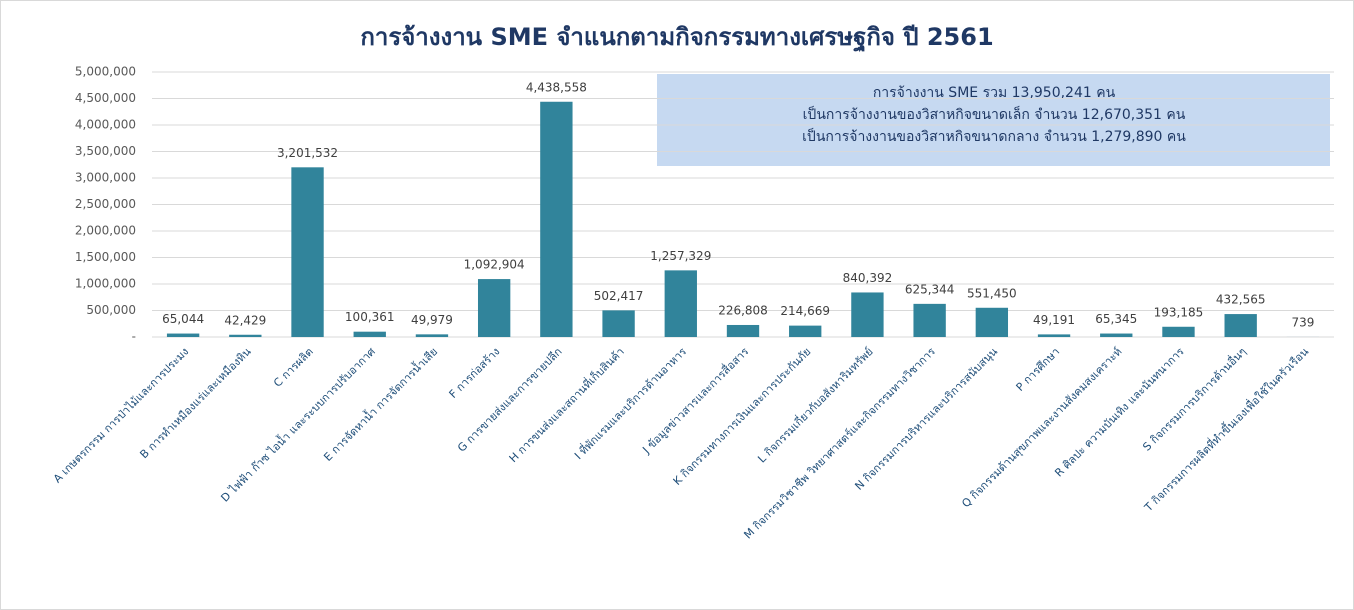 This screenshot has width=1354, height=610. What do you see at coordinates (105, 204) in the screenshot?
I see `y-tick-label: 2,500,000` at bounding box center [105, 204].